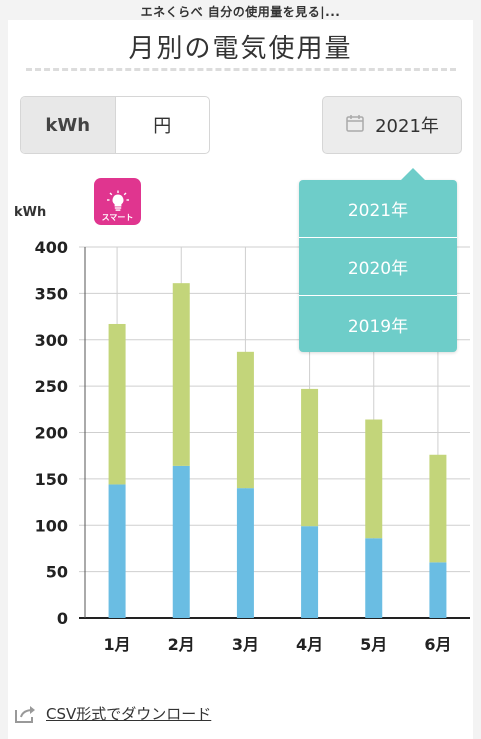 Image resolution: width=481 pixels, height=739 pixels. What do you see at coordinates (117, 217) in the screenshot?
I see `smart-badge-label: スマート` at bounding box center [117, 217].